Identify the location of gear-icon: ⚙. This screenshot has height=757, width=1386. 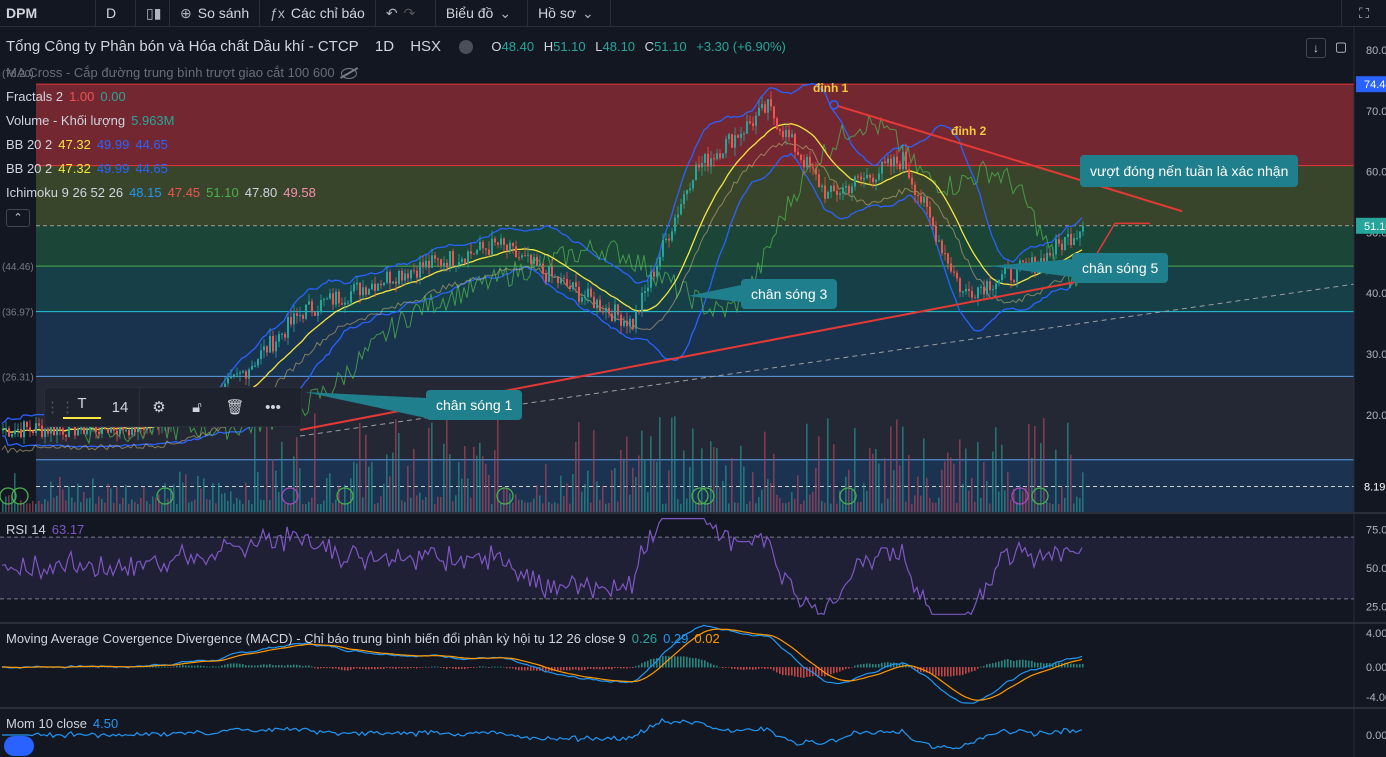
(159, 407).